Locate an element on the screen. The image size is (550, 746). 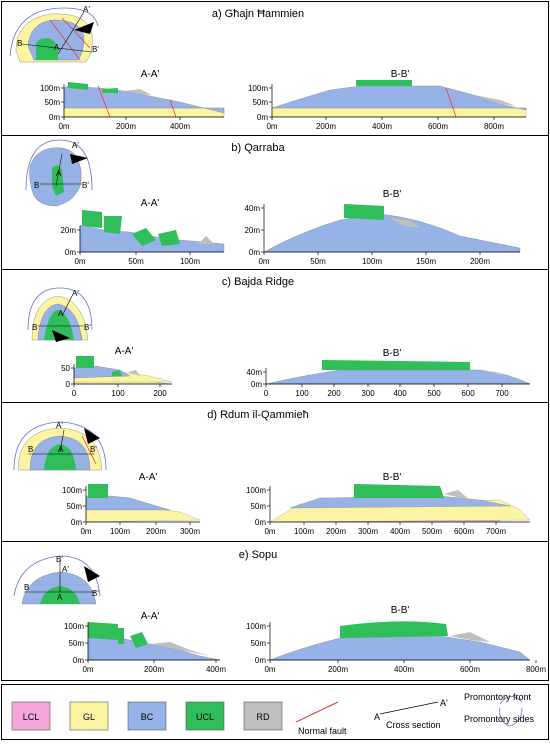
map-section-line is located at coordinates (57, 48).